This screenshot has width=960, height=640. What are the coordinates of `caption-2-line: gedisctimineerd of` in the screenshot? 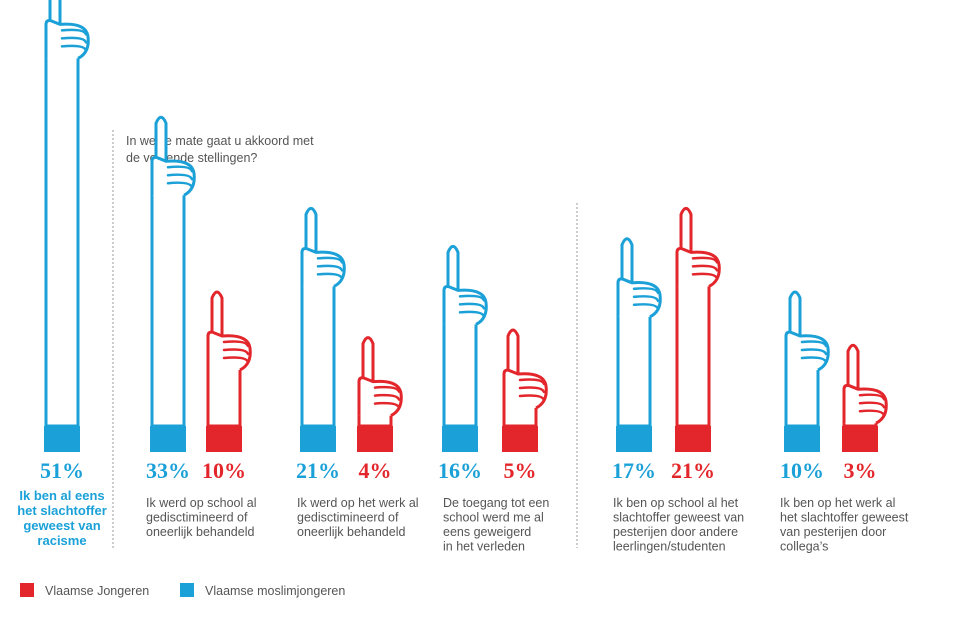 It's located at (197, 518).